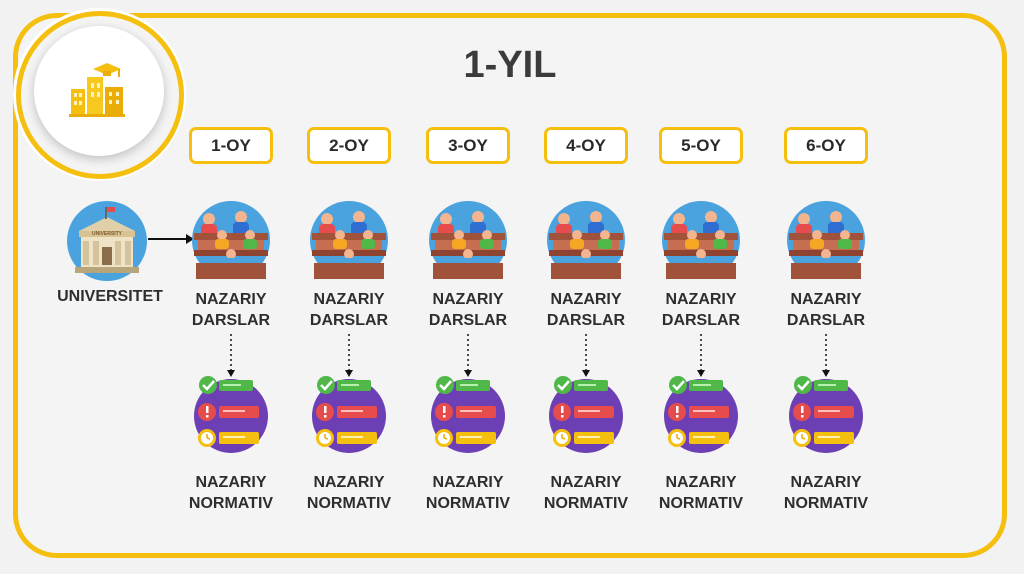 This screenshot has width=1024, height=574. I want to click on university-arrow-head, so click(190, 239).